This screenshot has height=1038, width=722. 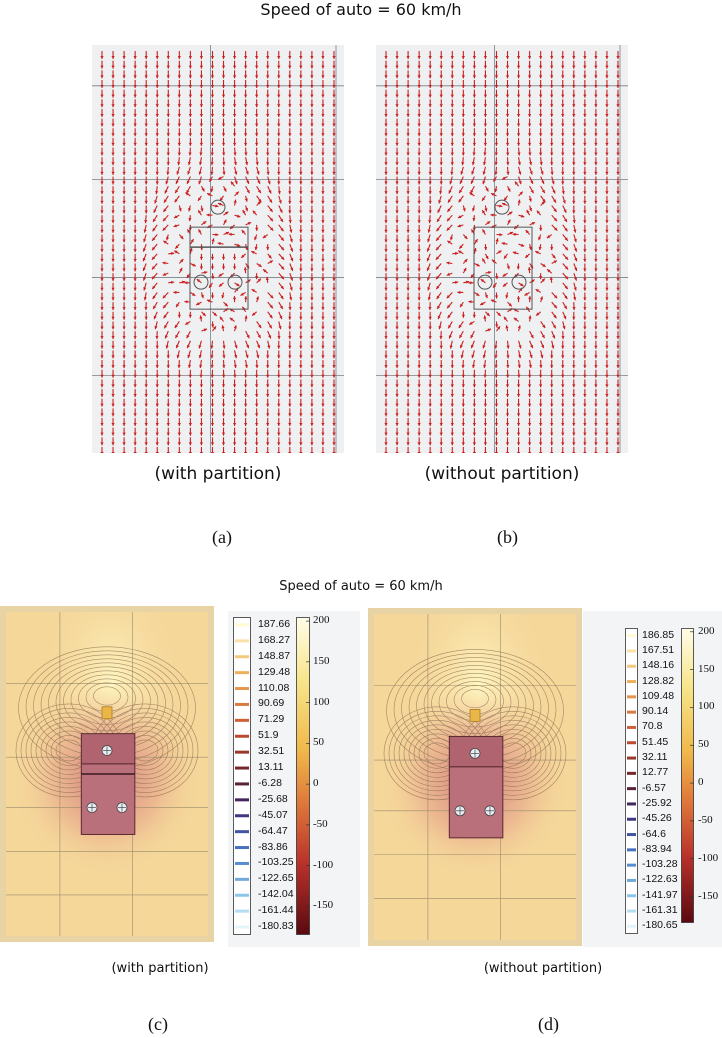 I want to click on rear-compartment, so click(x=108, y=799).